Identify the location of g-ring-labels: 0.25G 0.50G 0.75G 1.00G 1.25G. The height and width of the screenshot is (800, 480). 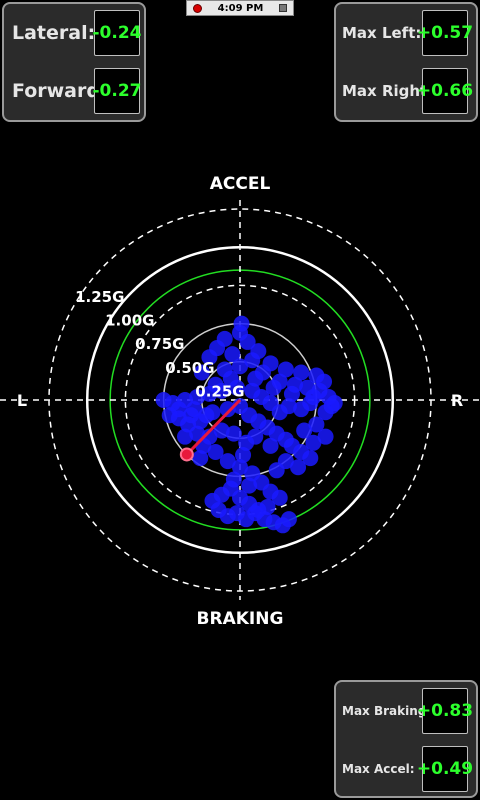
(160, 344).